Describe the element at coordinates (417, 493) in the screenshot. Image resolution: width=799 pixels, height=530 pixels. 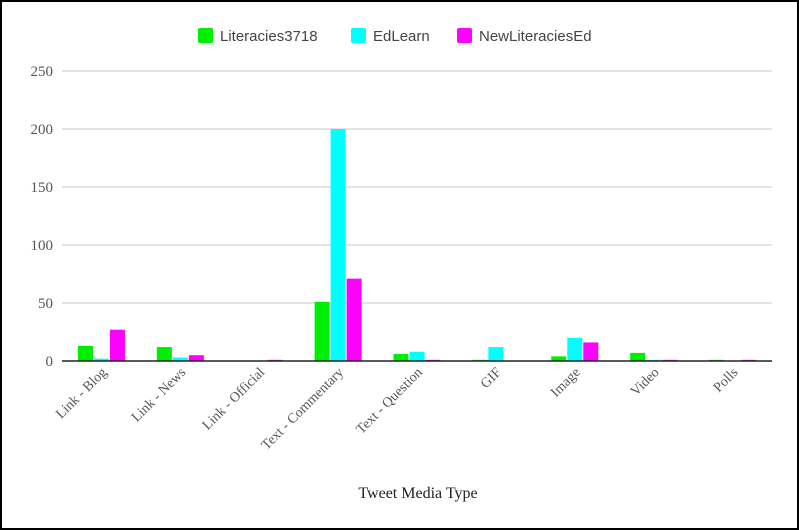
I see `x-axis-title: Tweet Media Type` at that location.